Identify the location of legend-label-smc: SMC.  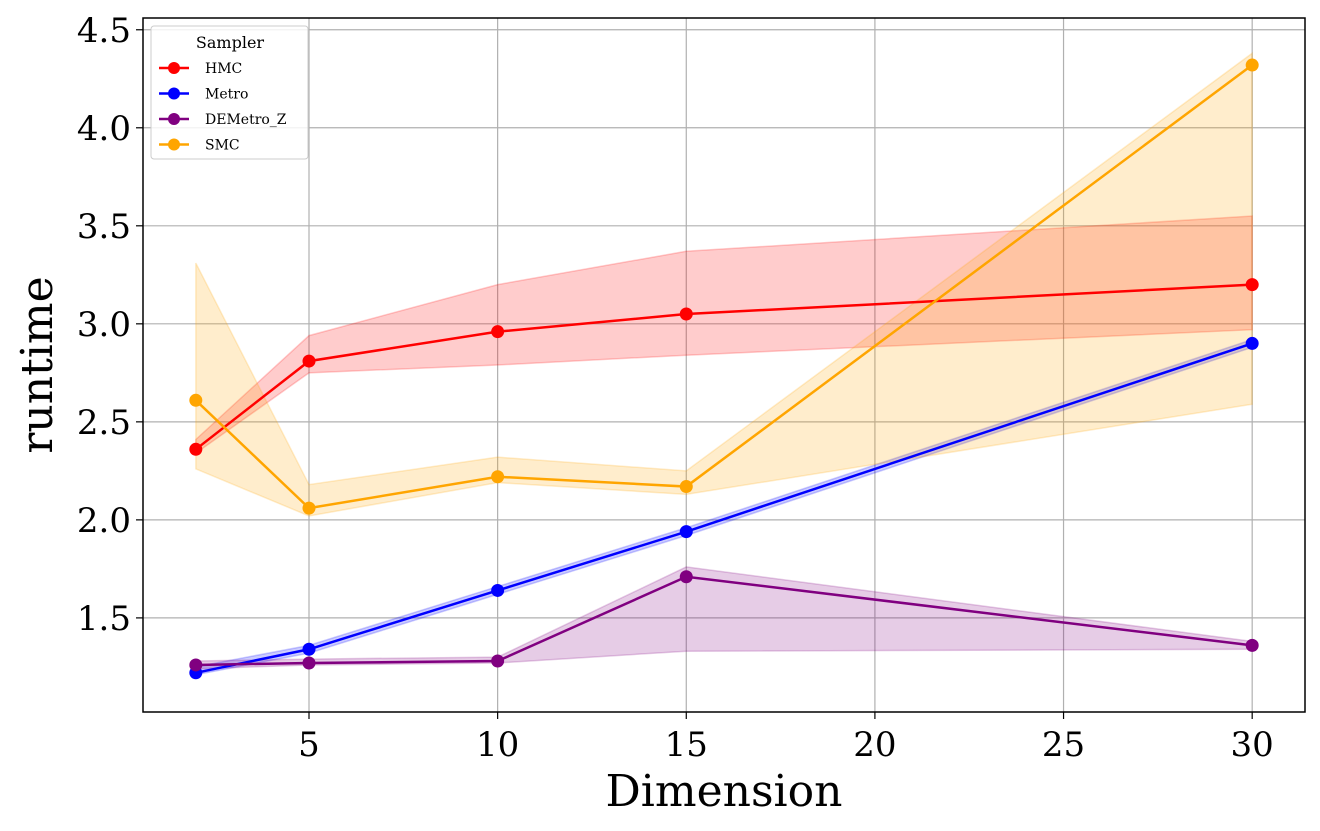
(222, 146).